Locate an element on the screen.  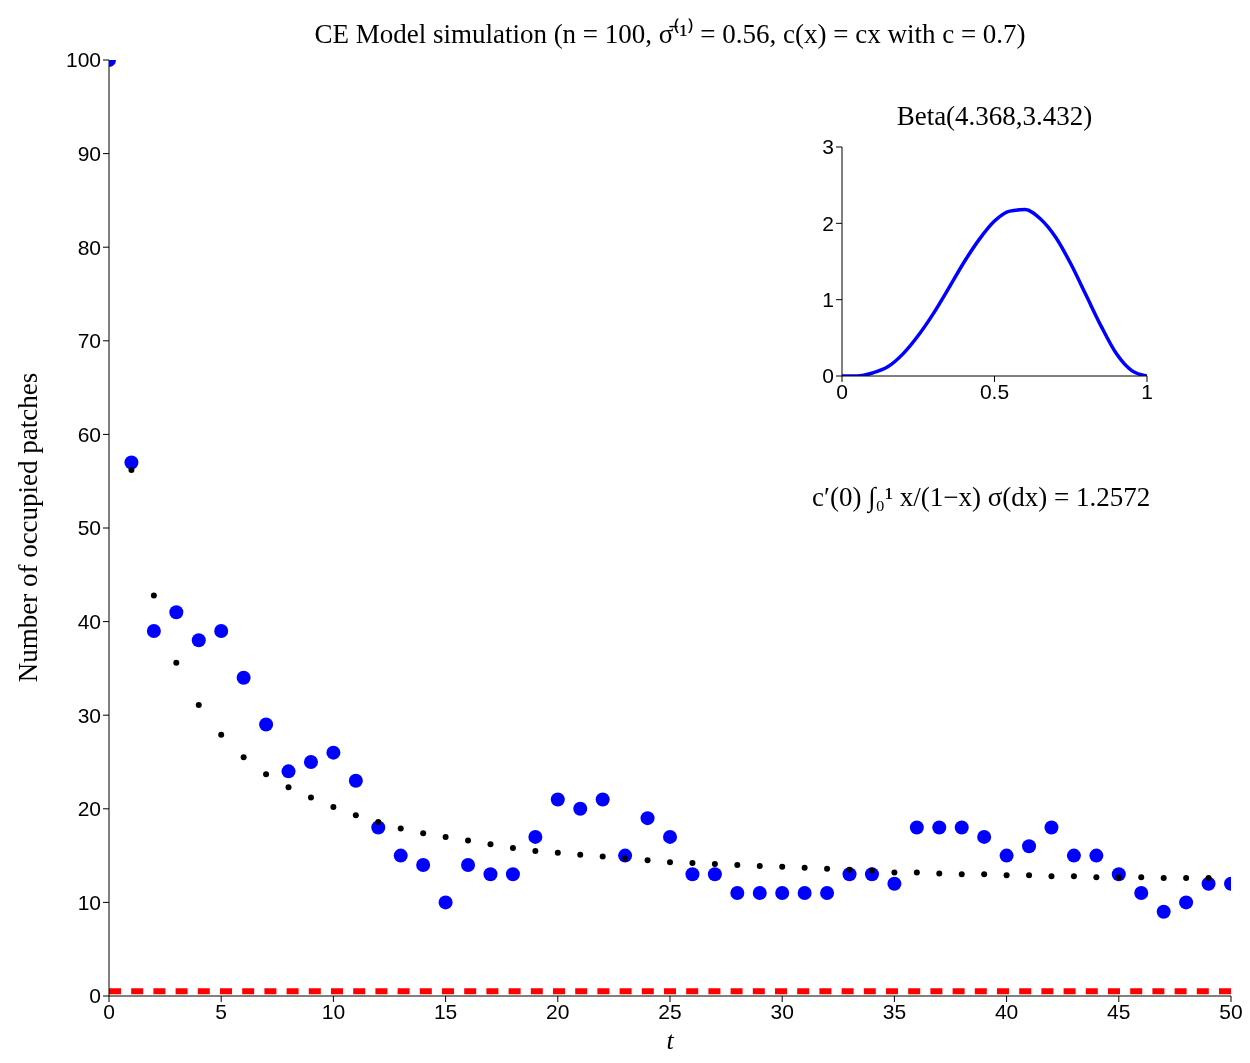
y-tick-label: 50 is located at coordinates (89, 528).